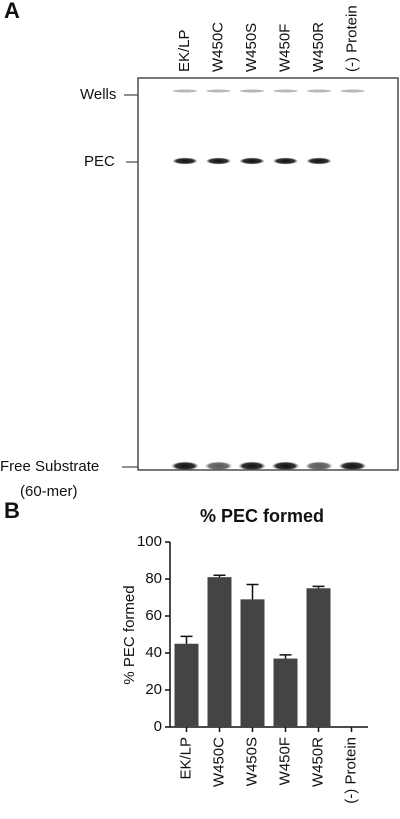 The image size is (400, 819). Describe the element at coordinates (351, 38) in the screenshot. I see `lane-label: (-) Protein` at that location.